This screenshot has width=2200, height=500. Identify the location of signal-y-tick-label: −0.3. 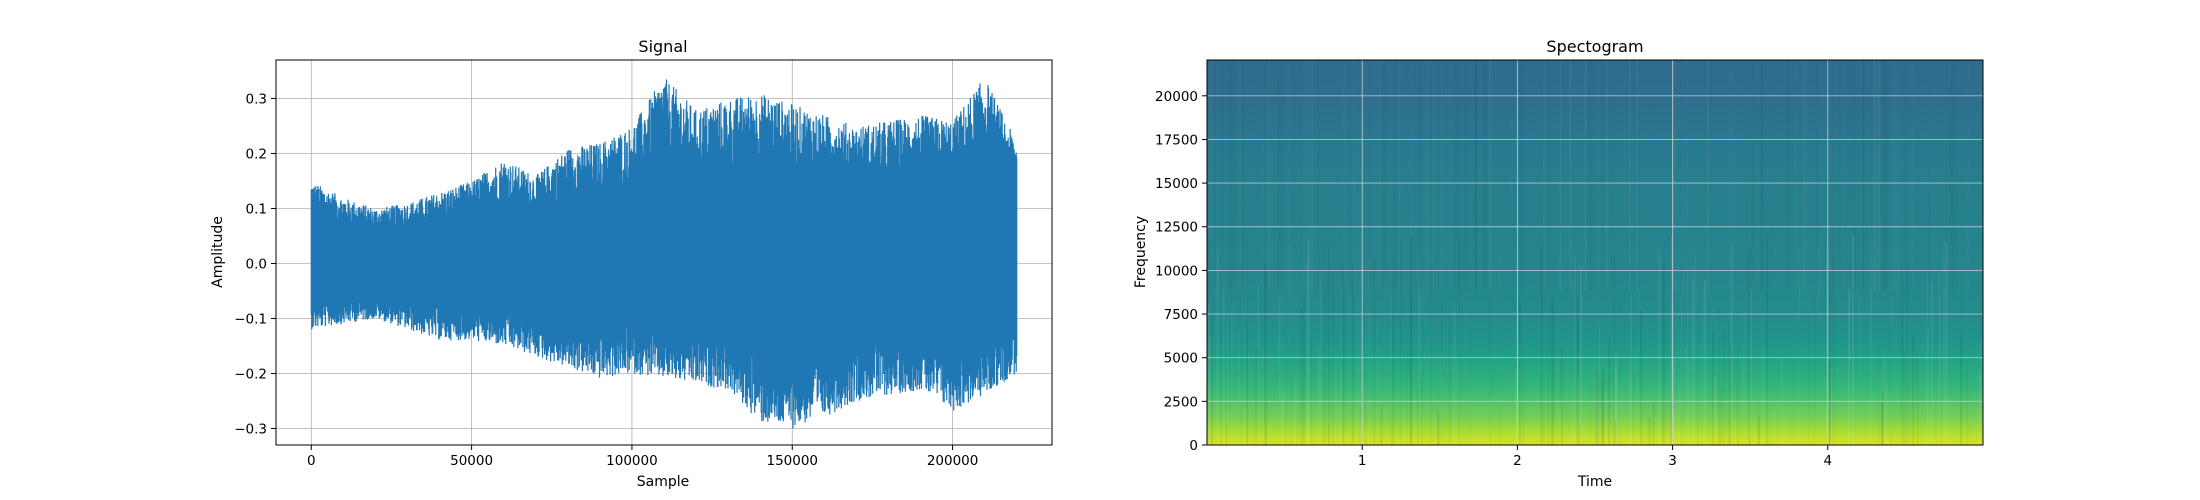
(250, 430).